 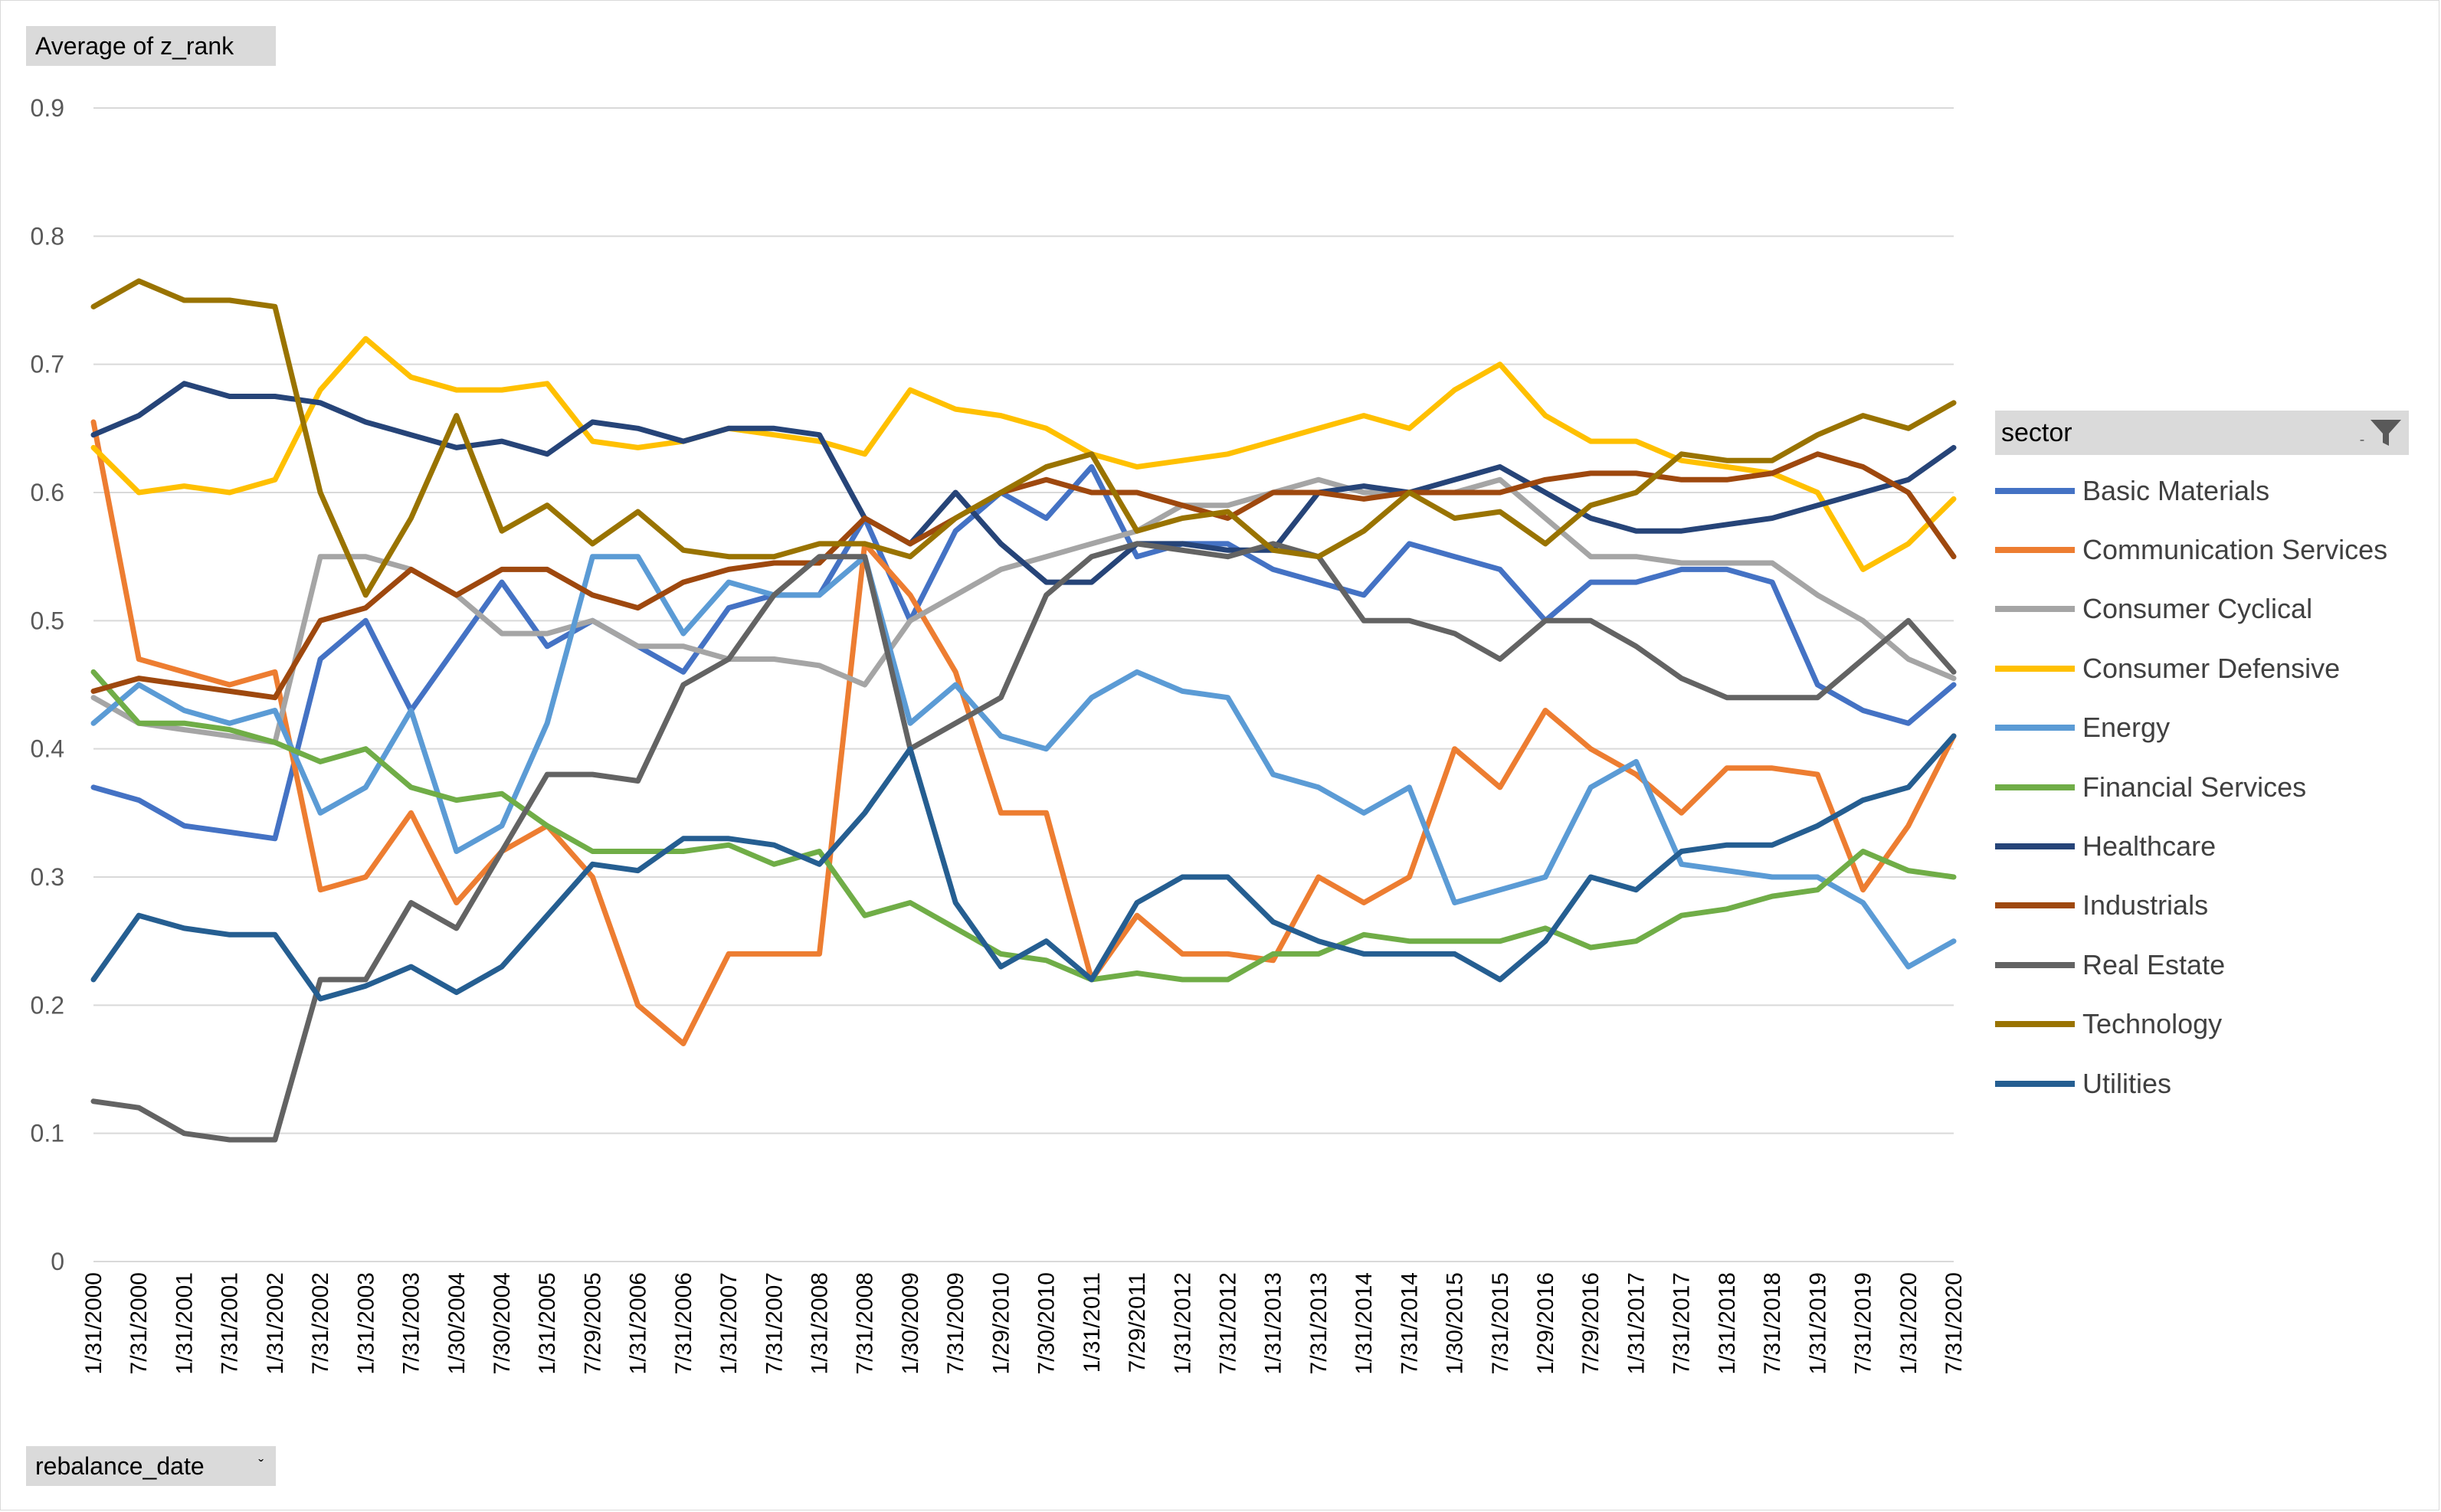 What do you see at coordinates (47, 364) in the screenshot?
I see `y-tick-label: 0.7` at bounding box center [47, 364].